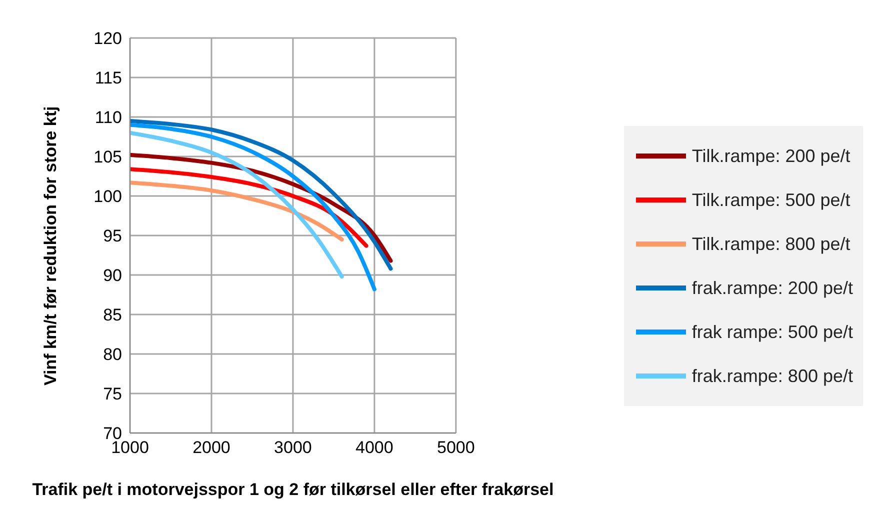 This screenshot has height=531, width=891. What do you see at coordinates (108, 196) in the screenshot?
I see `y-tick-label: 100` at bounding box center [108, 196].